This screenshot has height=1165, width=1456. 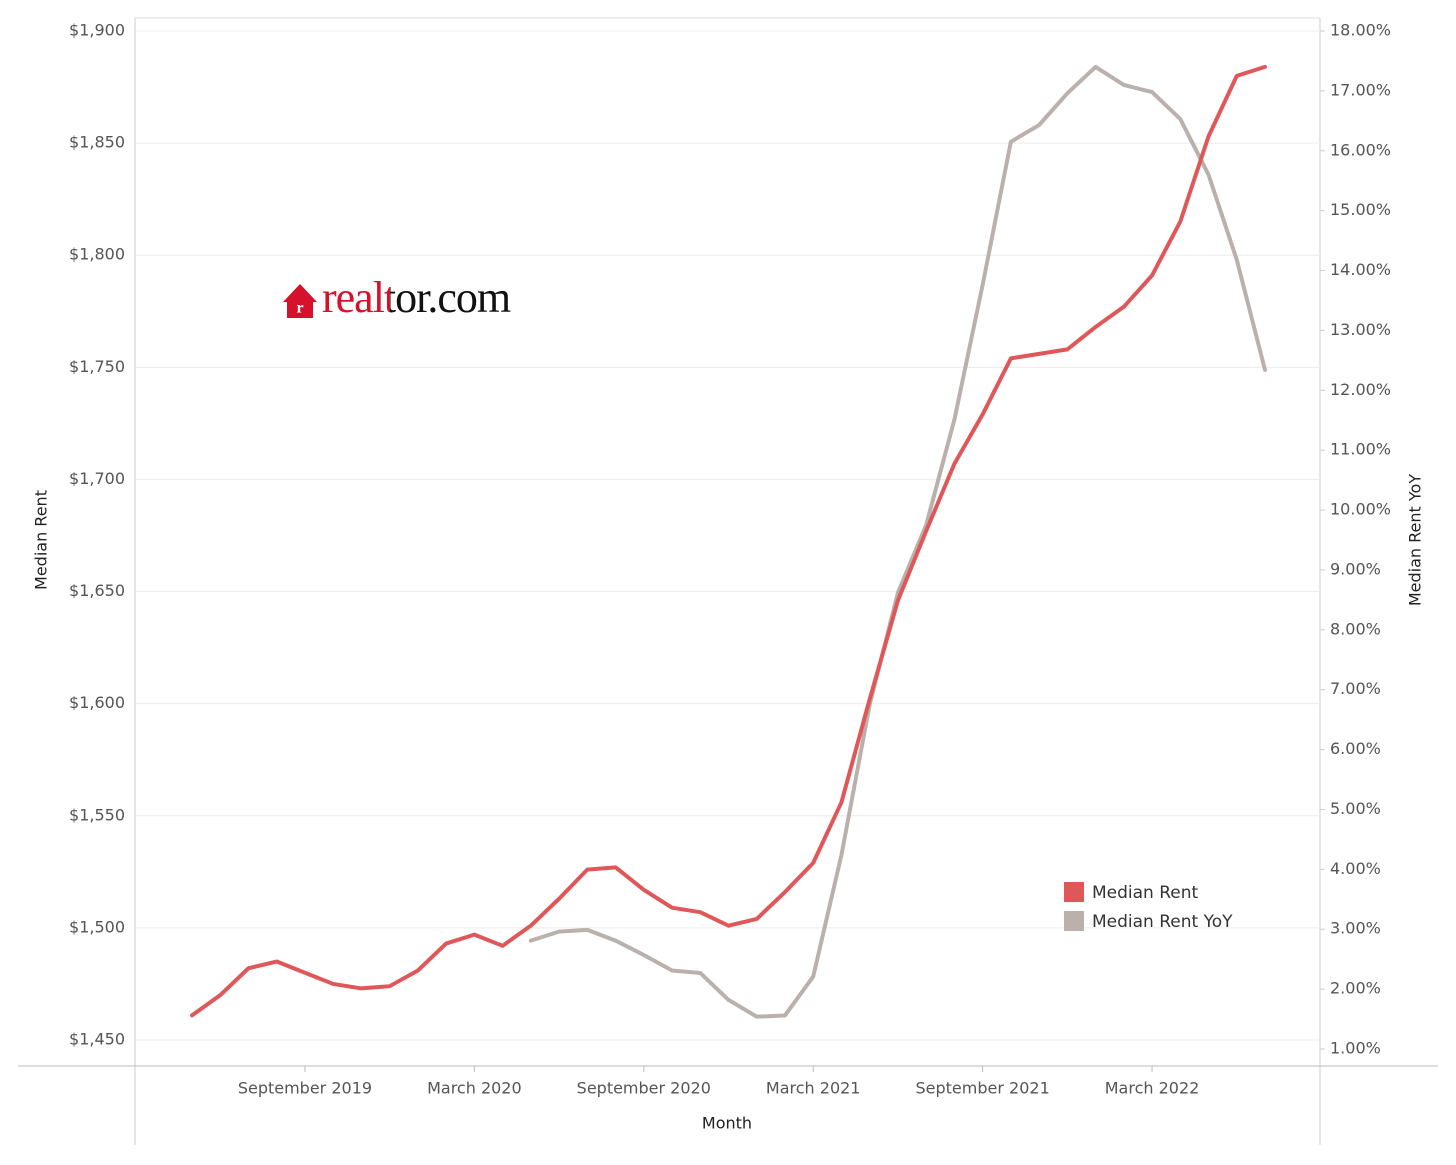 I want to click on legend-label: Median Rent YoY, so click(x=1162, y=922).